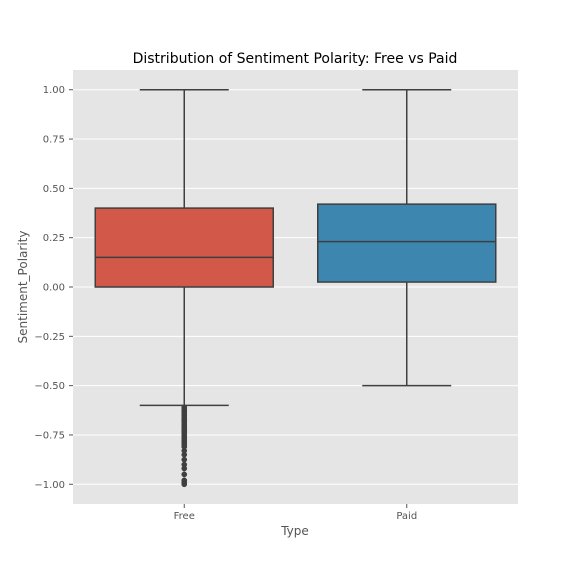  What do you see at coordinates (295, 513) in the screenshot?
I see `x-axis-ticks: Free Paid` at bounding box center [295, 513].